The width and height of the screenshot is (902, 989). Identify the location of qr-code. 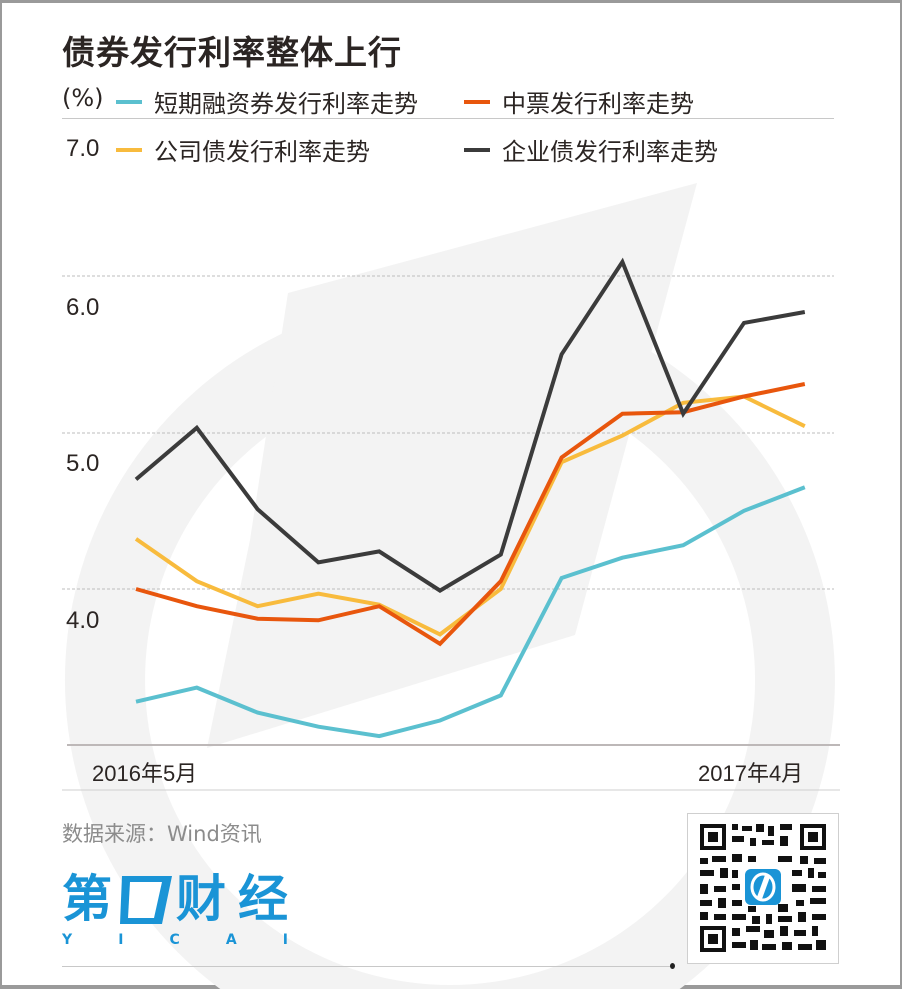
(763, 888).